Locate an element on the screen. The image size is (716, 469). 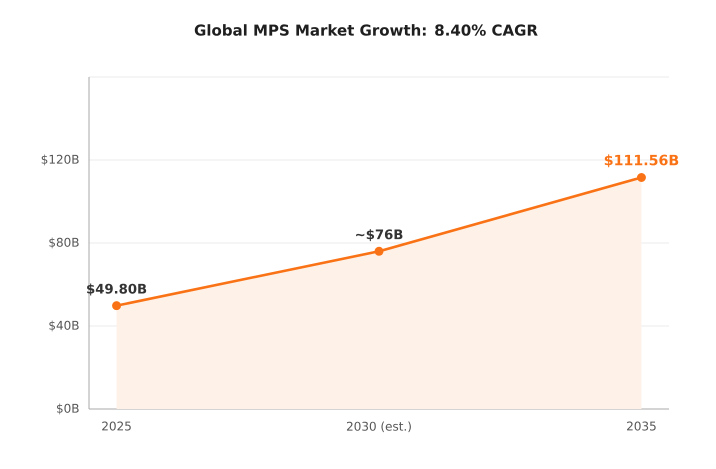
data-label: $111.56B is located at coordinates (641, 161).